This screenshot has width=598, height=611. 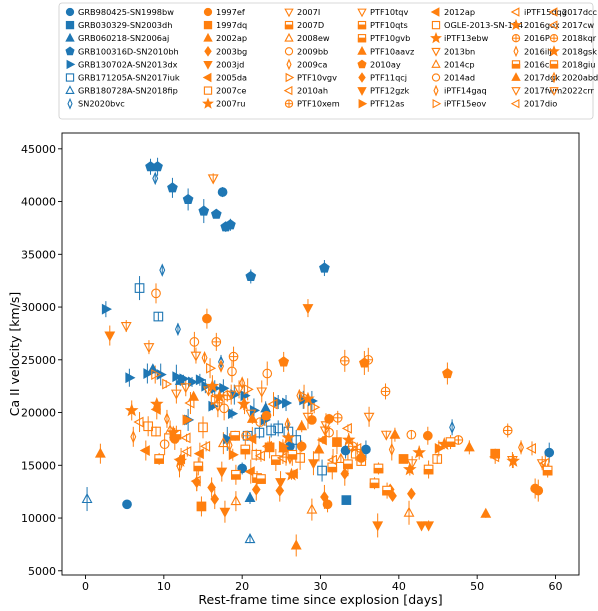 What do you see at coordinates (318, 104) in the screenshot?
I see `legend-label: PTF10xem` at bounding box center [318, 104].